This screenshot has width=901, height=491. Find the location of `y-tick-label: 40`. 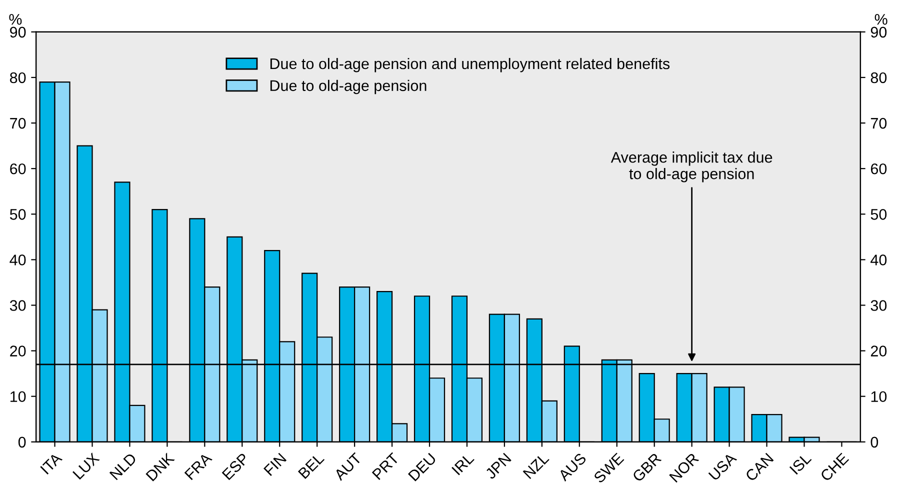

y-tick-label: 40 is located at coordinates (18, 260).